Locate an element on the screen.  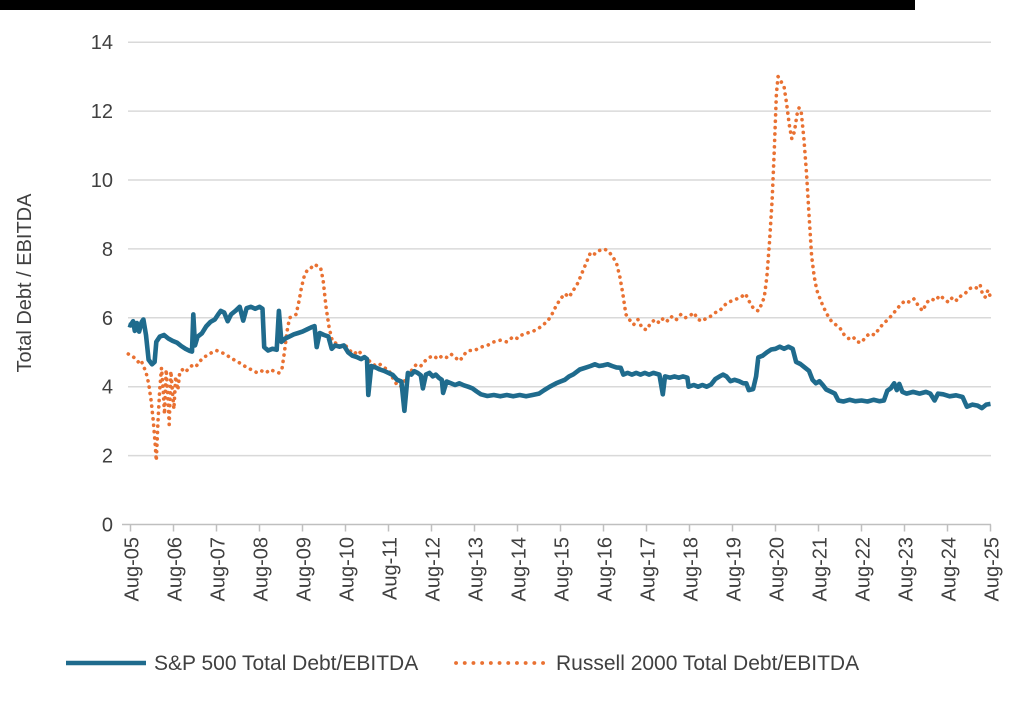
x-tick-label: Aug-14 is located at coordinates (520, 569).